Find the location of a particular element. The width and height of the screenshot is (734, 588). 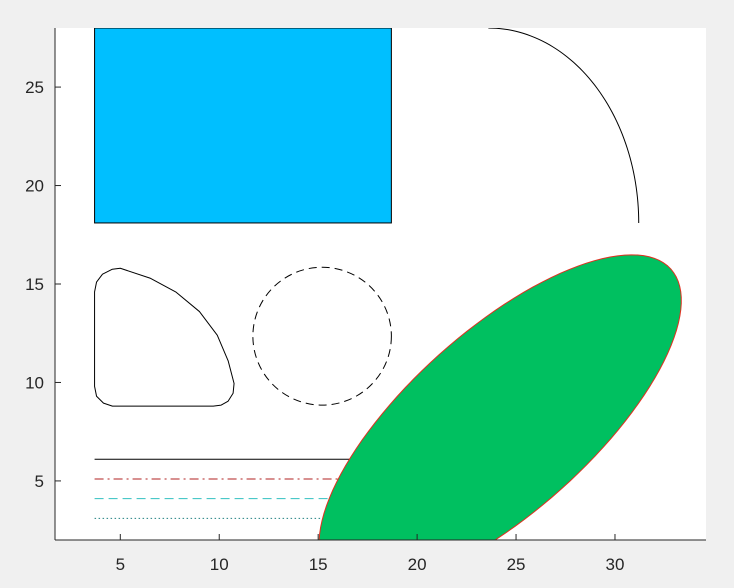

dashed-circle is located at coordinates (322, 336).